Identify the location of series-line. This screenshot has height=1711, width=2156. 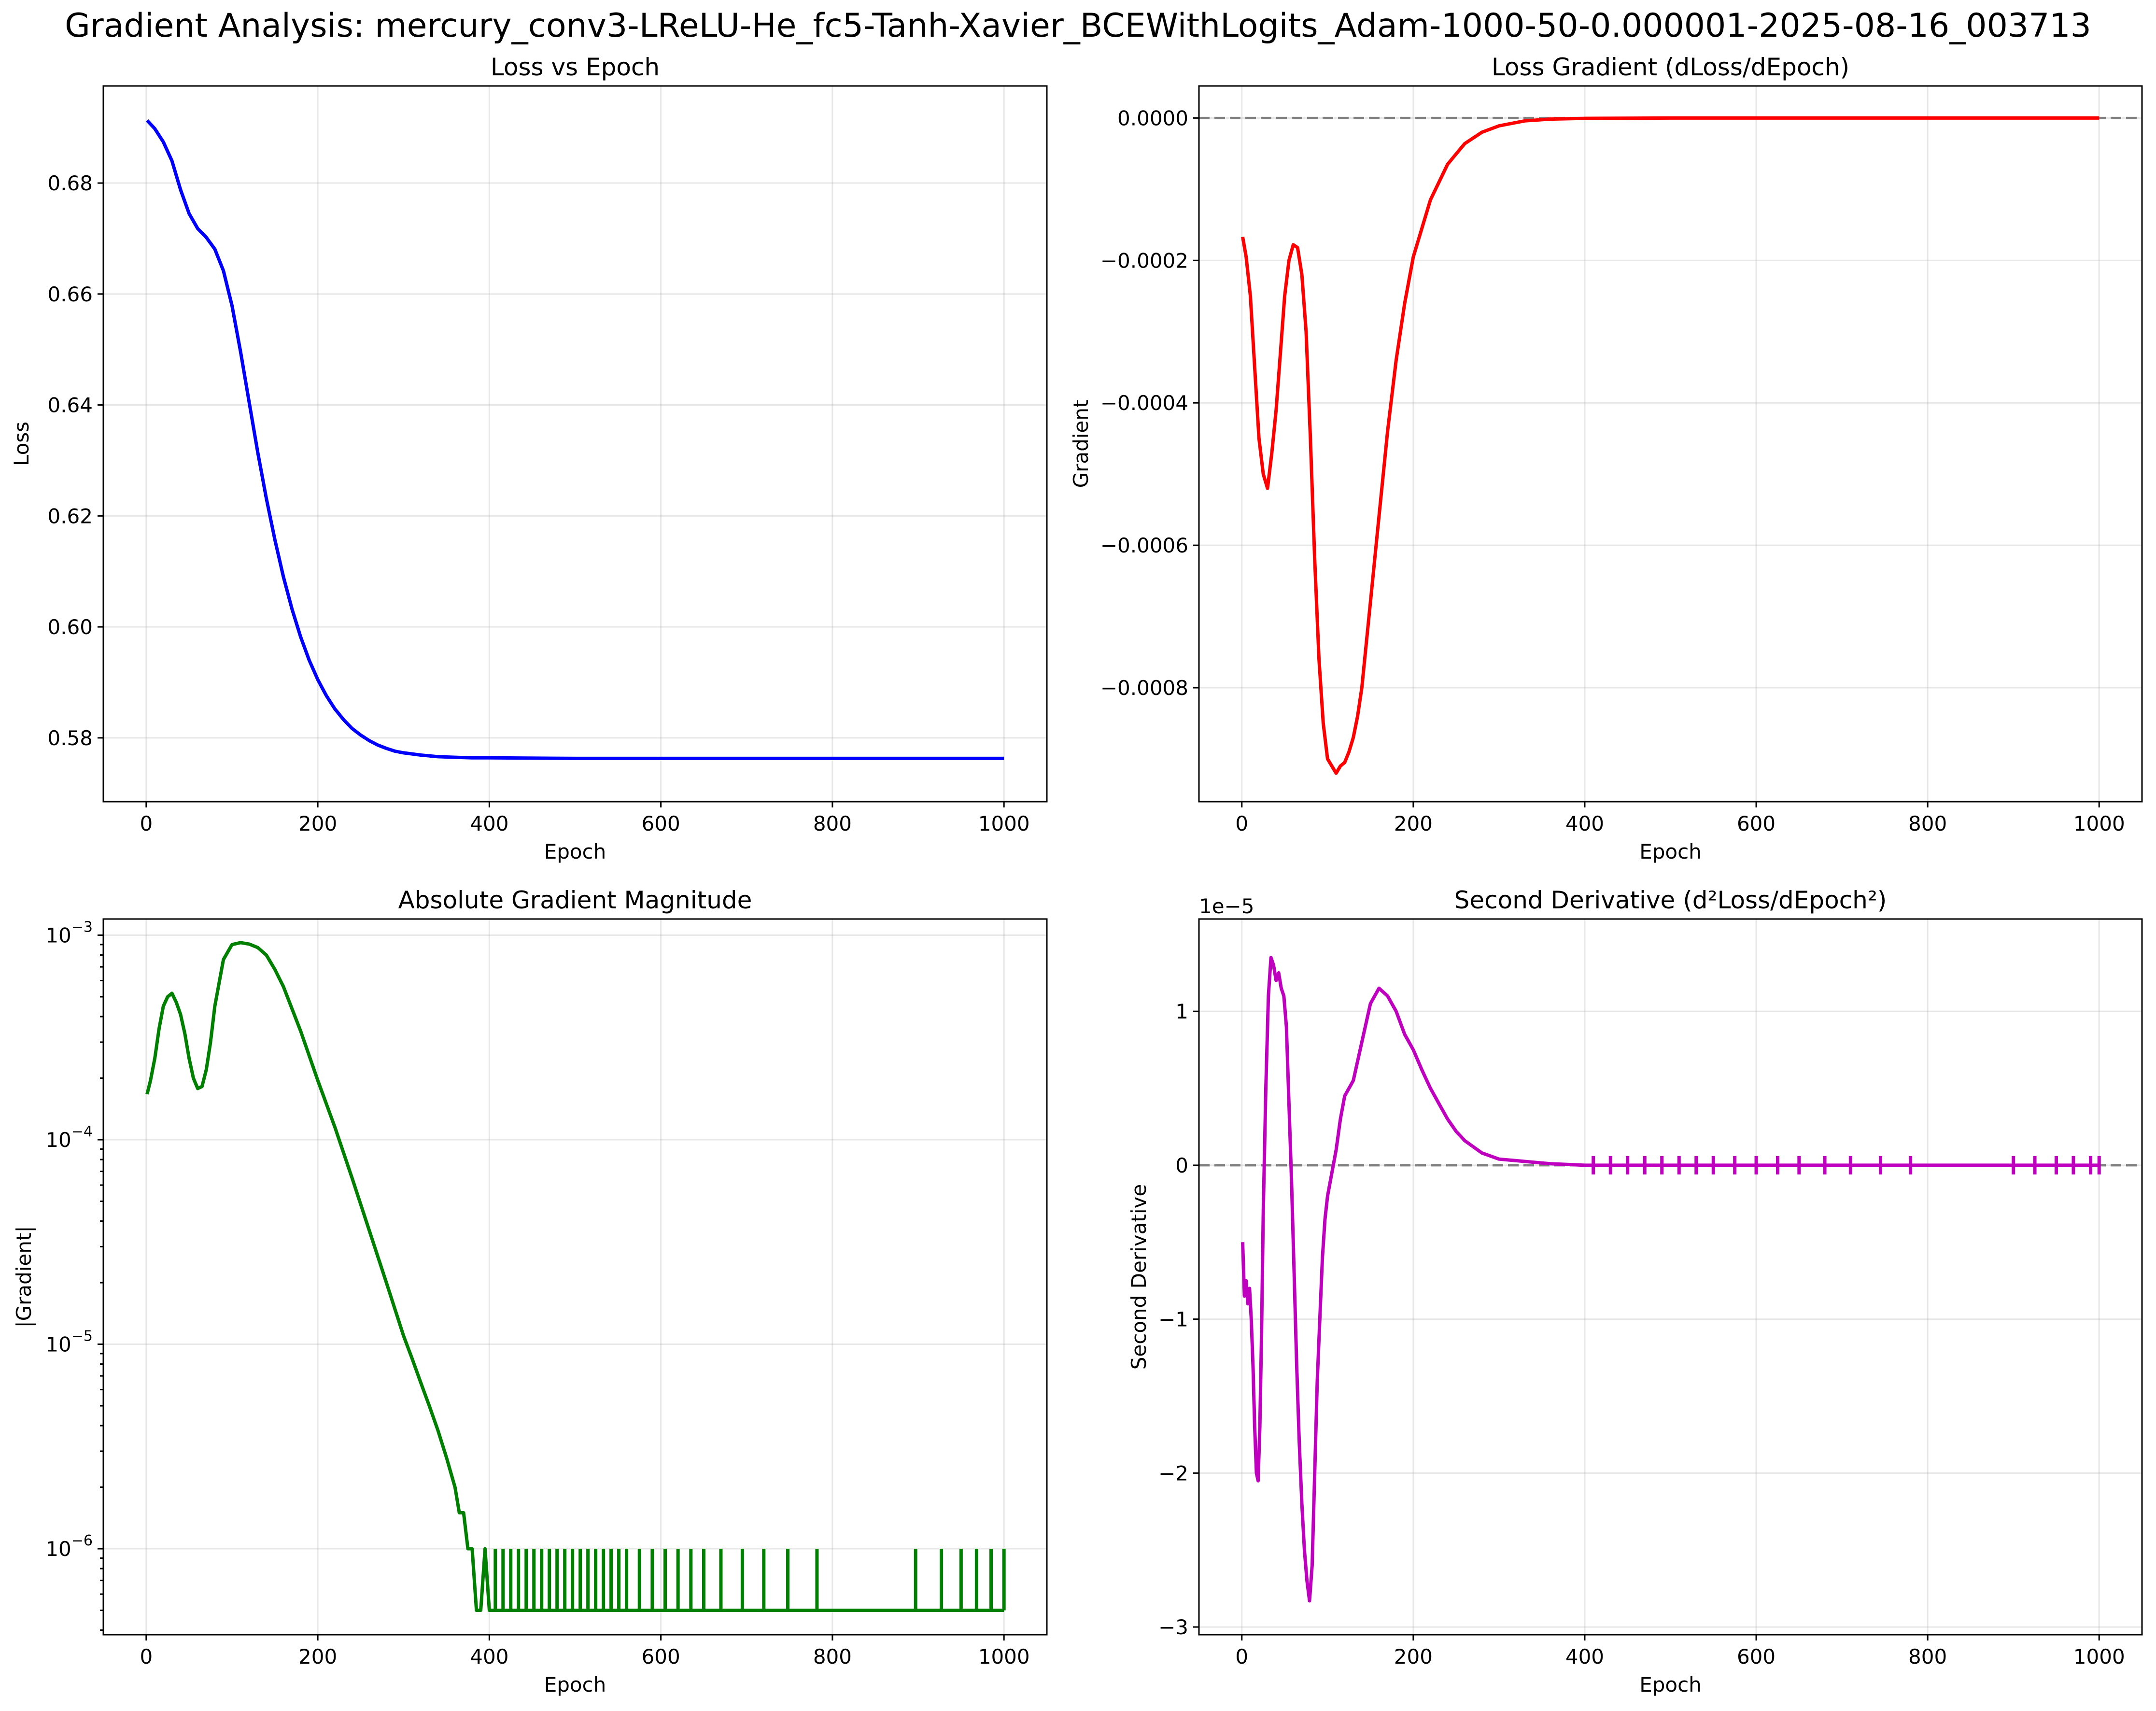
(575, 439).